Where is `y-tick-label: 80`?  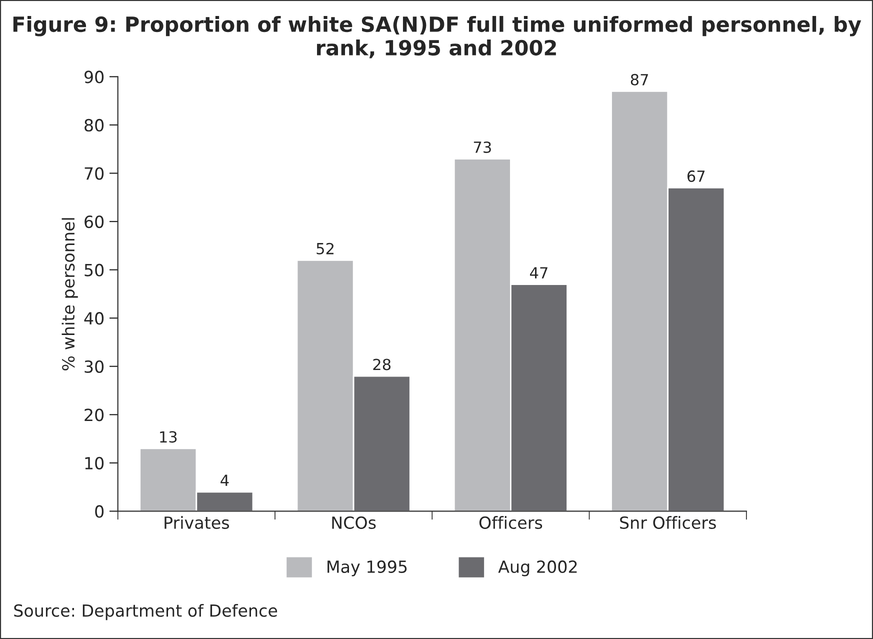 y-tick-label: 80 is located at coordinates (94, 125).